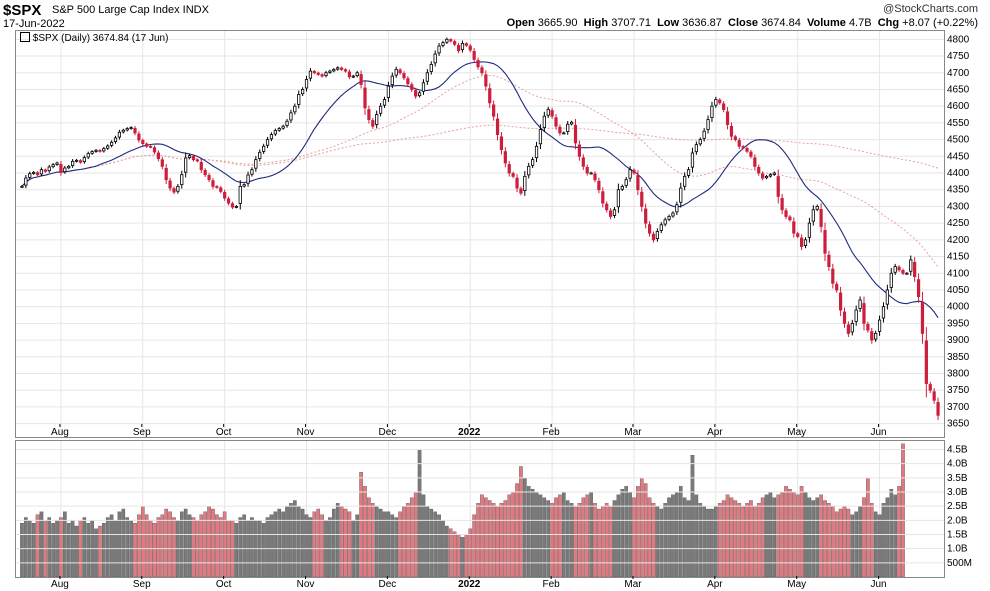 This screenshot has height=591, width=990. I want to click on open-value: 3665.90, so click(557, 23).